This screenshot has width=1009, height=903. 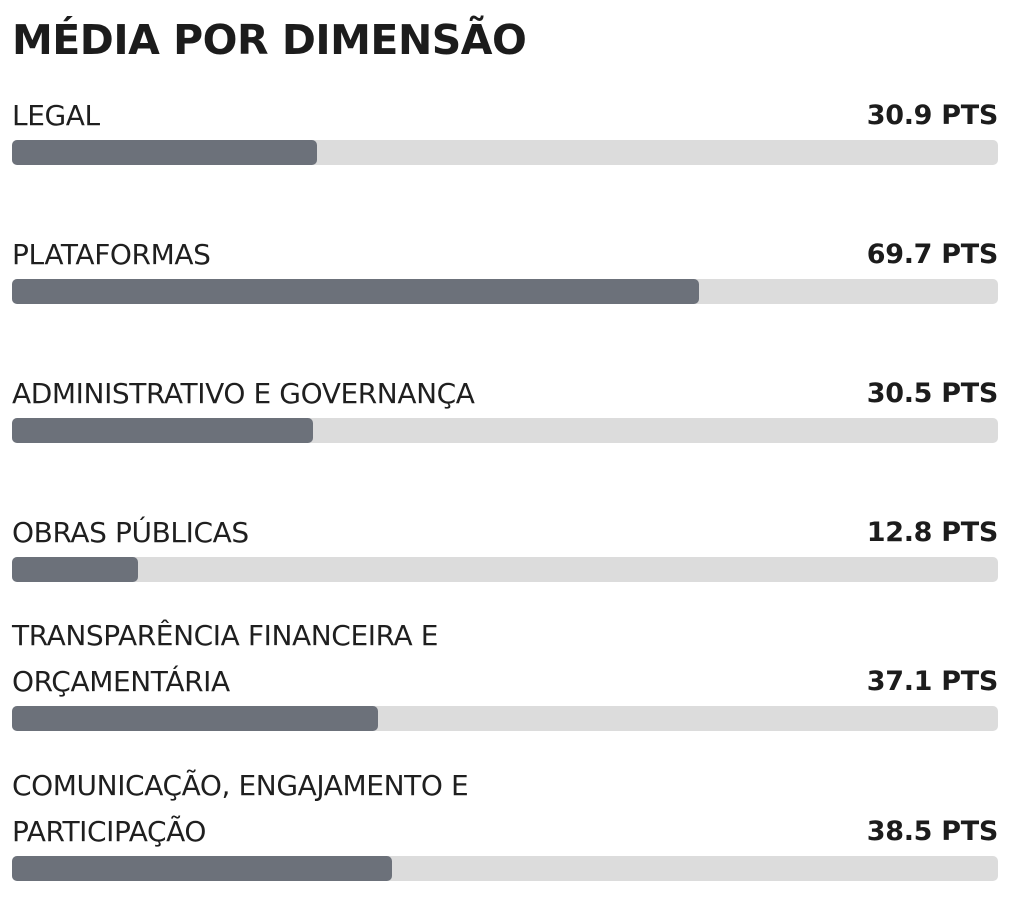 What do you see at coordinates (505, 268) in the screenshot?
I see `dimension-row-plataformas: PLATAFORMAS 69.7 PTS` at bounding box center [505, 268].